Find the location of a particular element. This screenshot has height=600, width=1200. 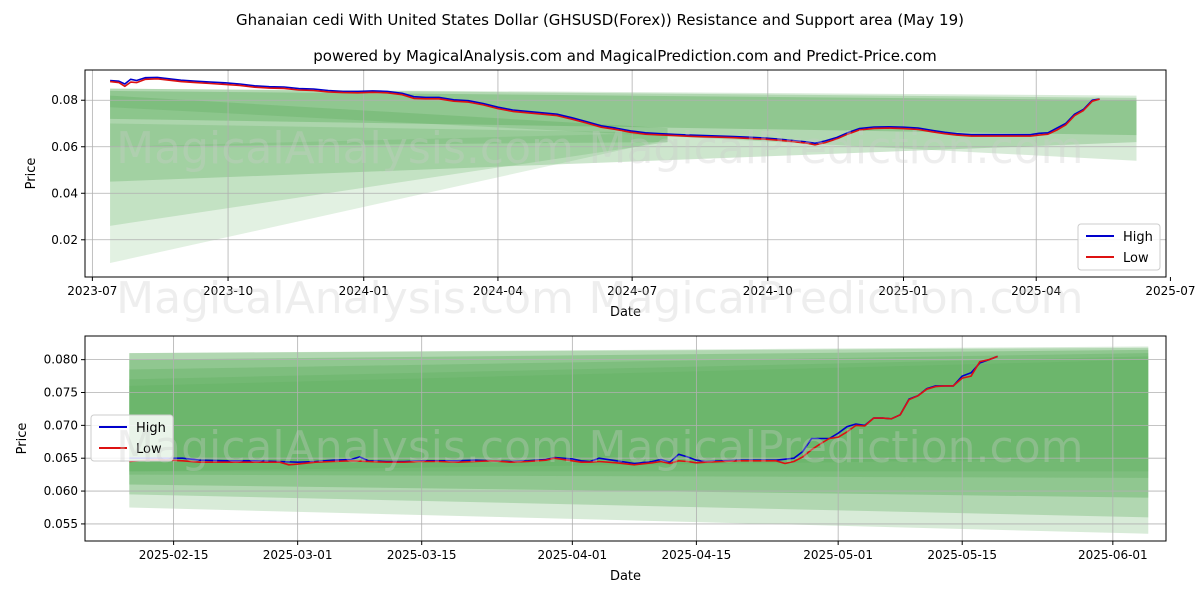

x-tick-label: 2025-04-15 is located at coordinates (697, 555).